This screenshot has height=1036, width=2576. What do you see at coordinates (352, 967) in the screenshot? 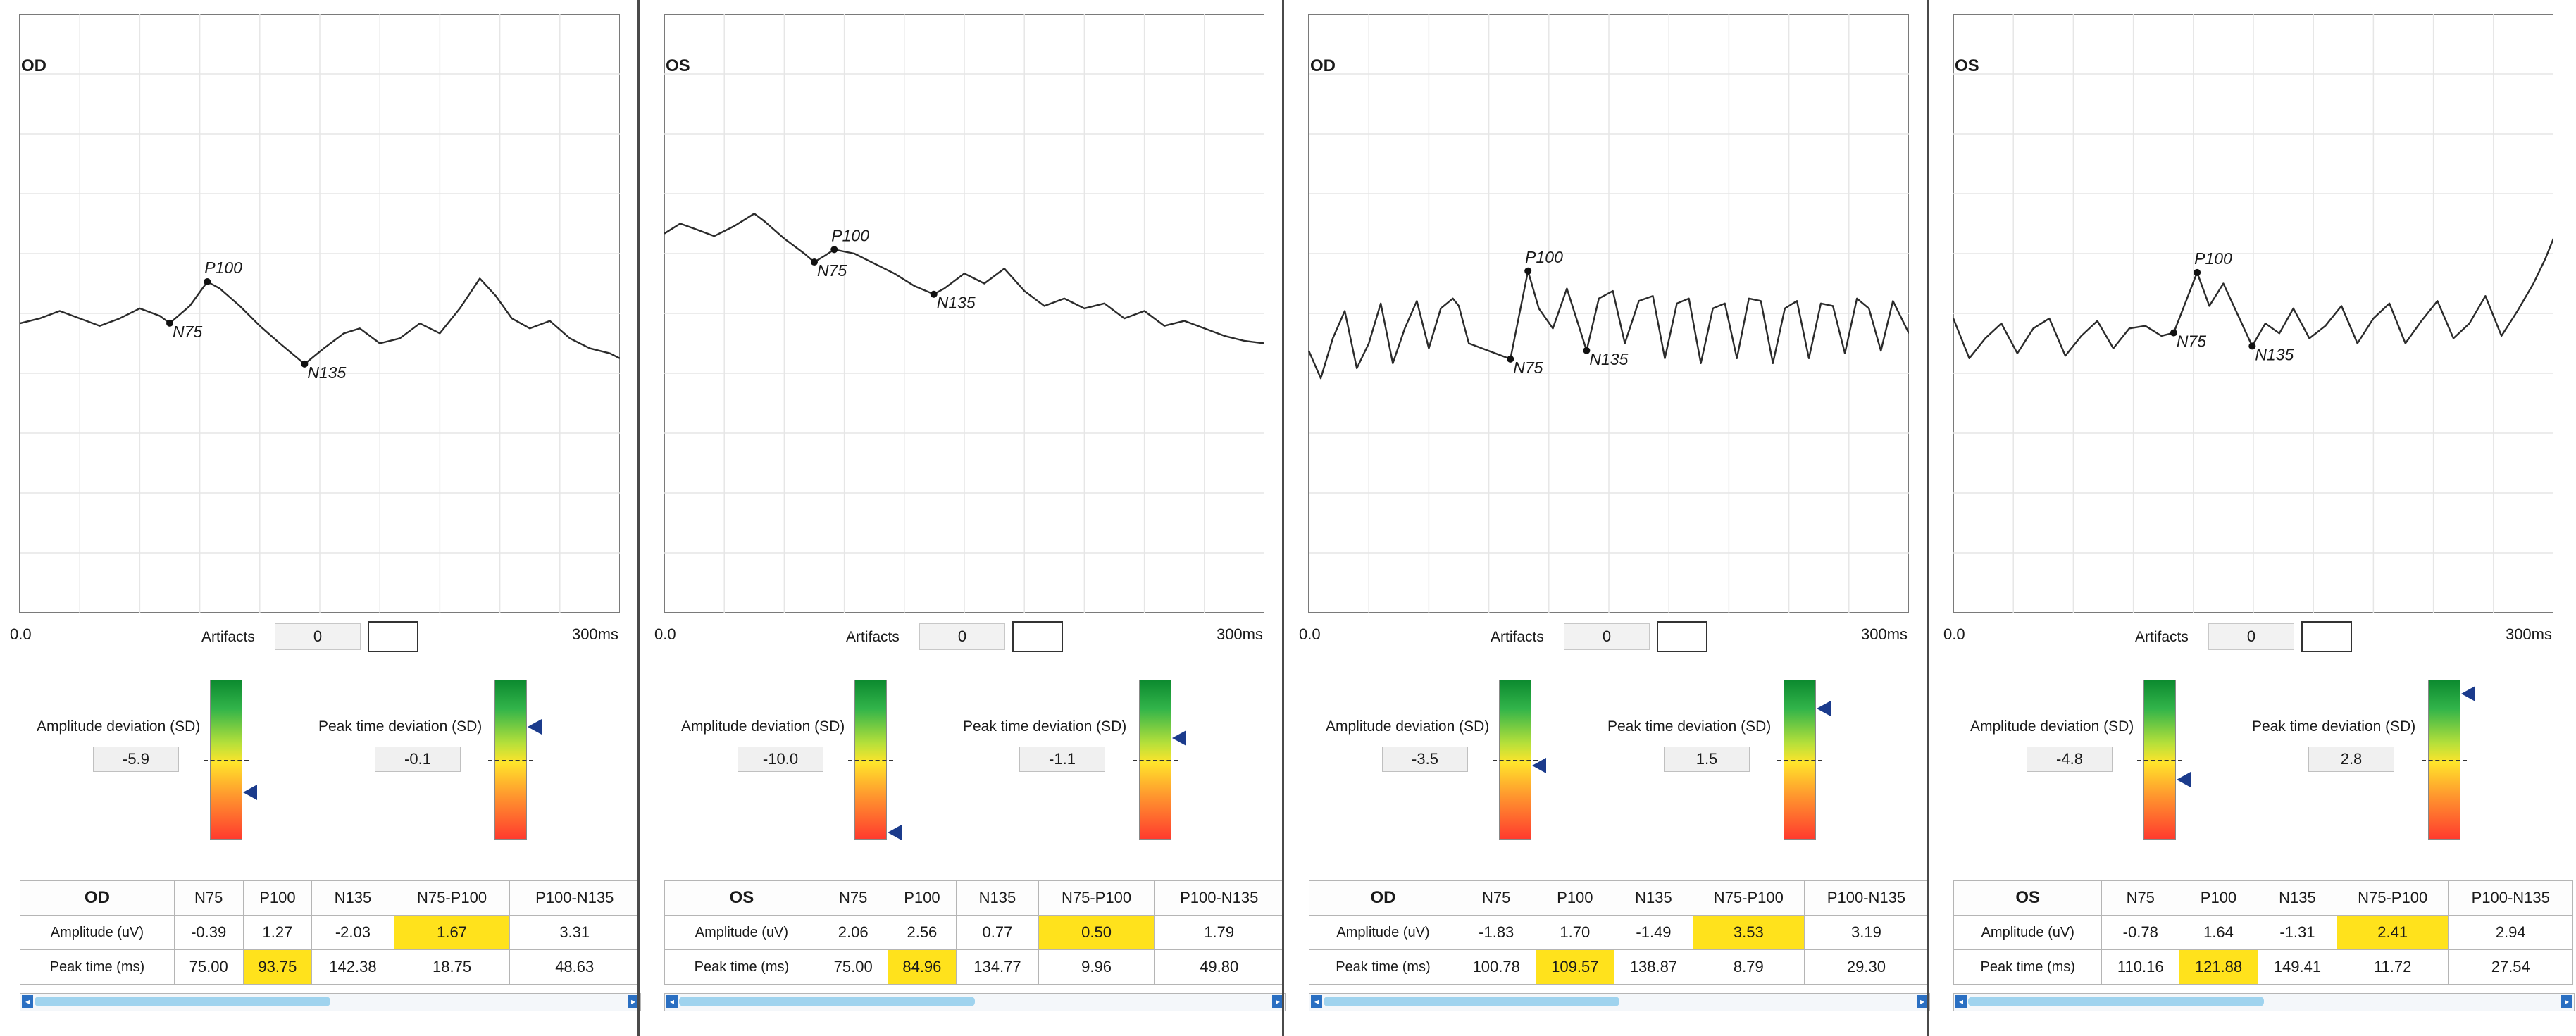
I see `results-cell: 142.38` at bounding box center [352, 967].